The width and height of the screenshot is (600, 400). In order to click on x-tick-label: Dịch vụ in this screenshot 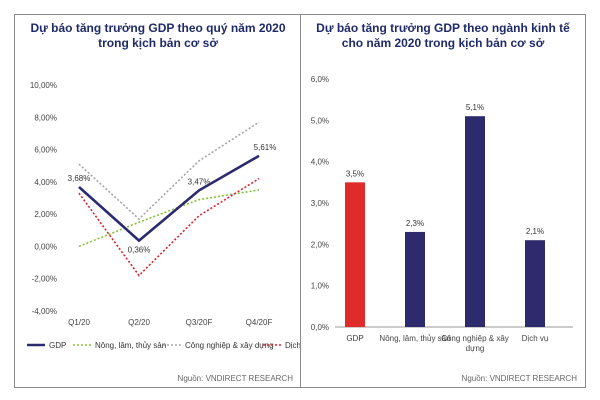, I will do `click(535, 338)`.